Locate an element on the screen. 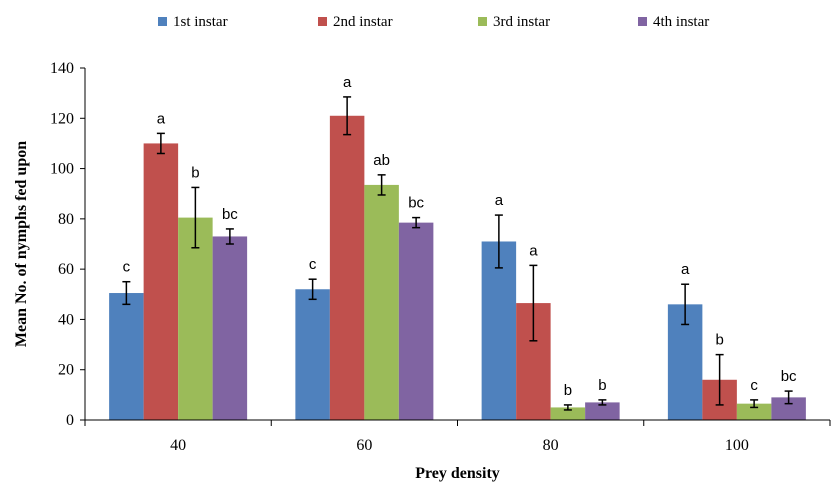  x-tick-label: 60 is located at coordinates (364, 445).